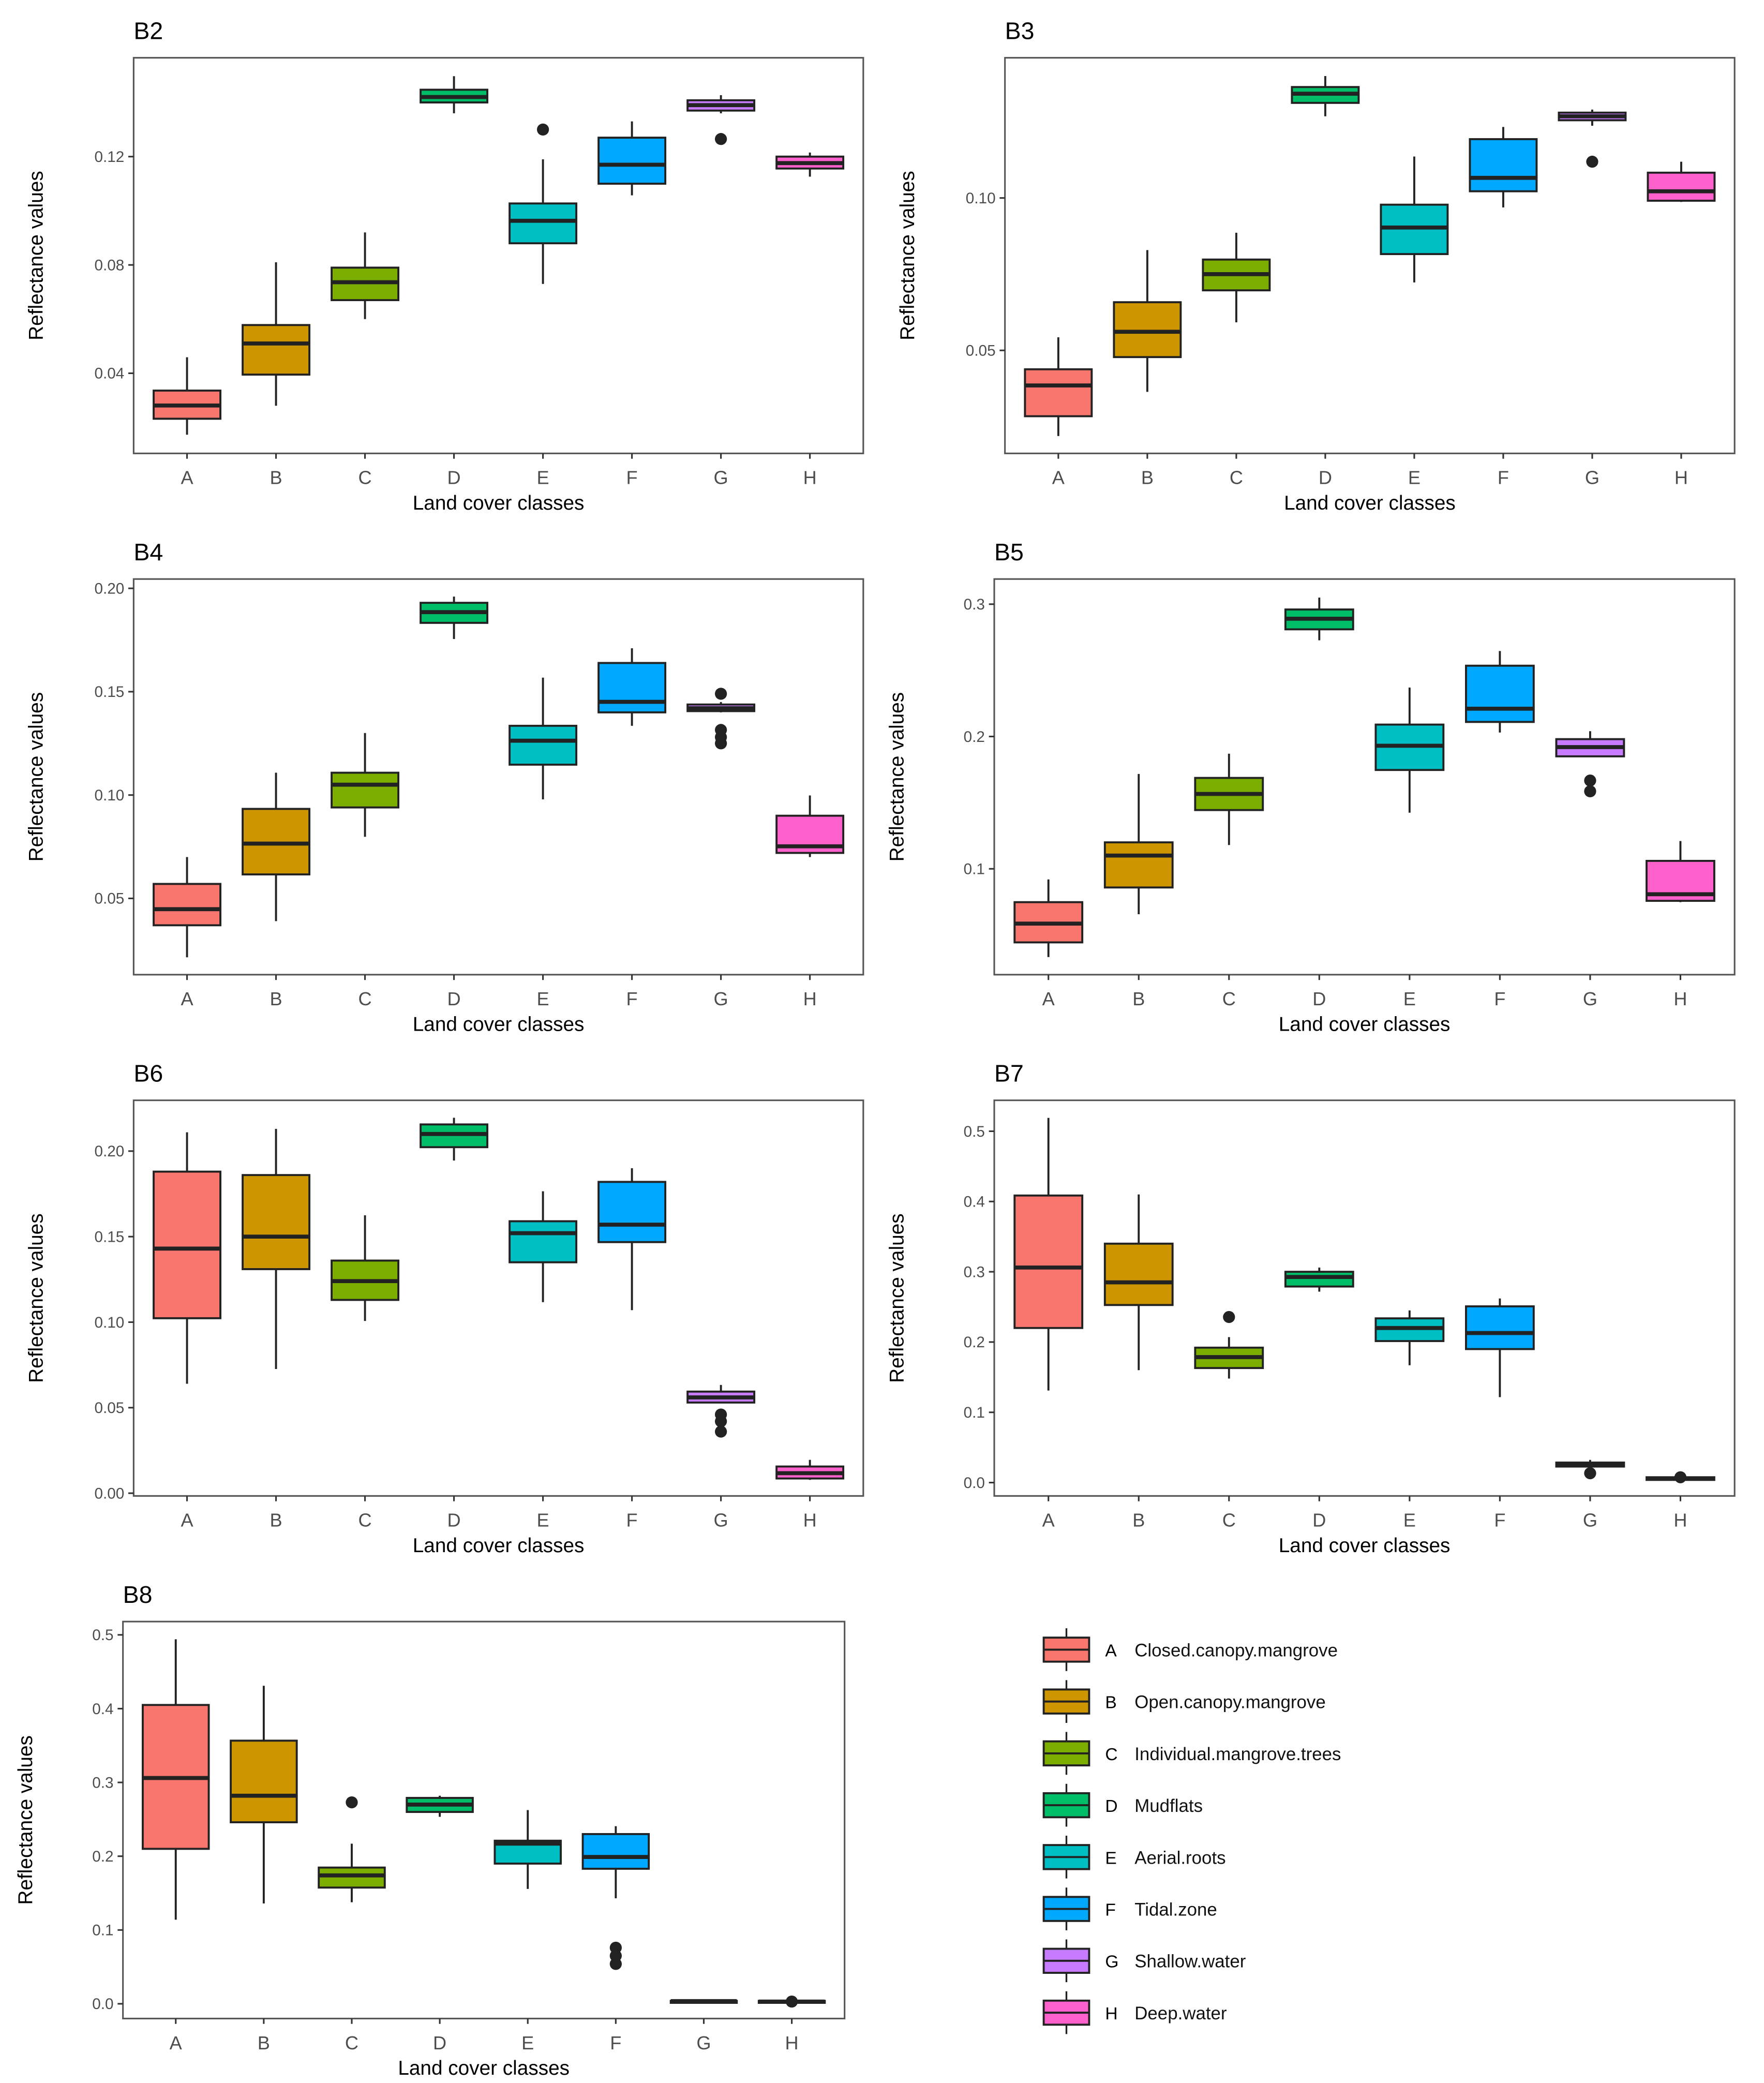 This screenshot has width=1764, height=2083. I want to click on legend-item-d: D Mudflats, so click(1123, 1805).